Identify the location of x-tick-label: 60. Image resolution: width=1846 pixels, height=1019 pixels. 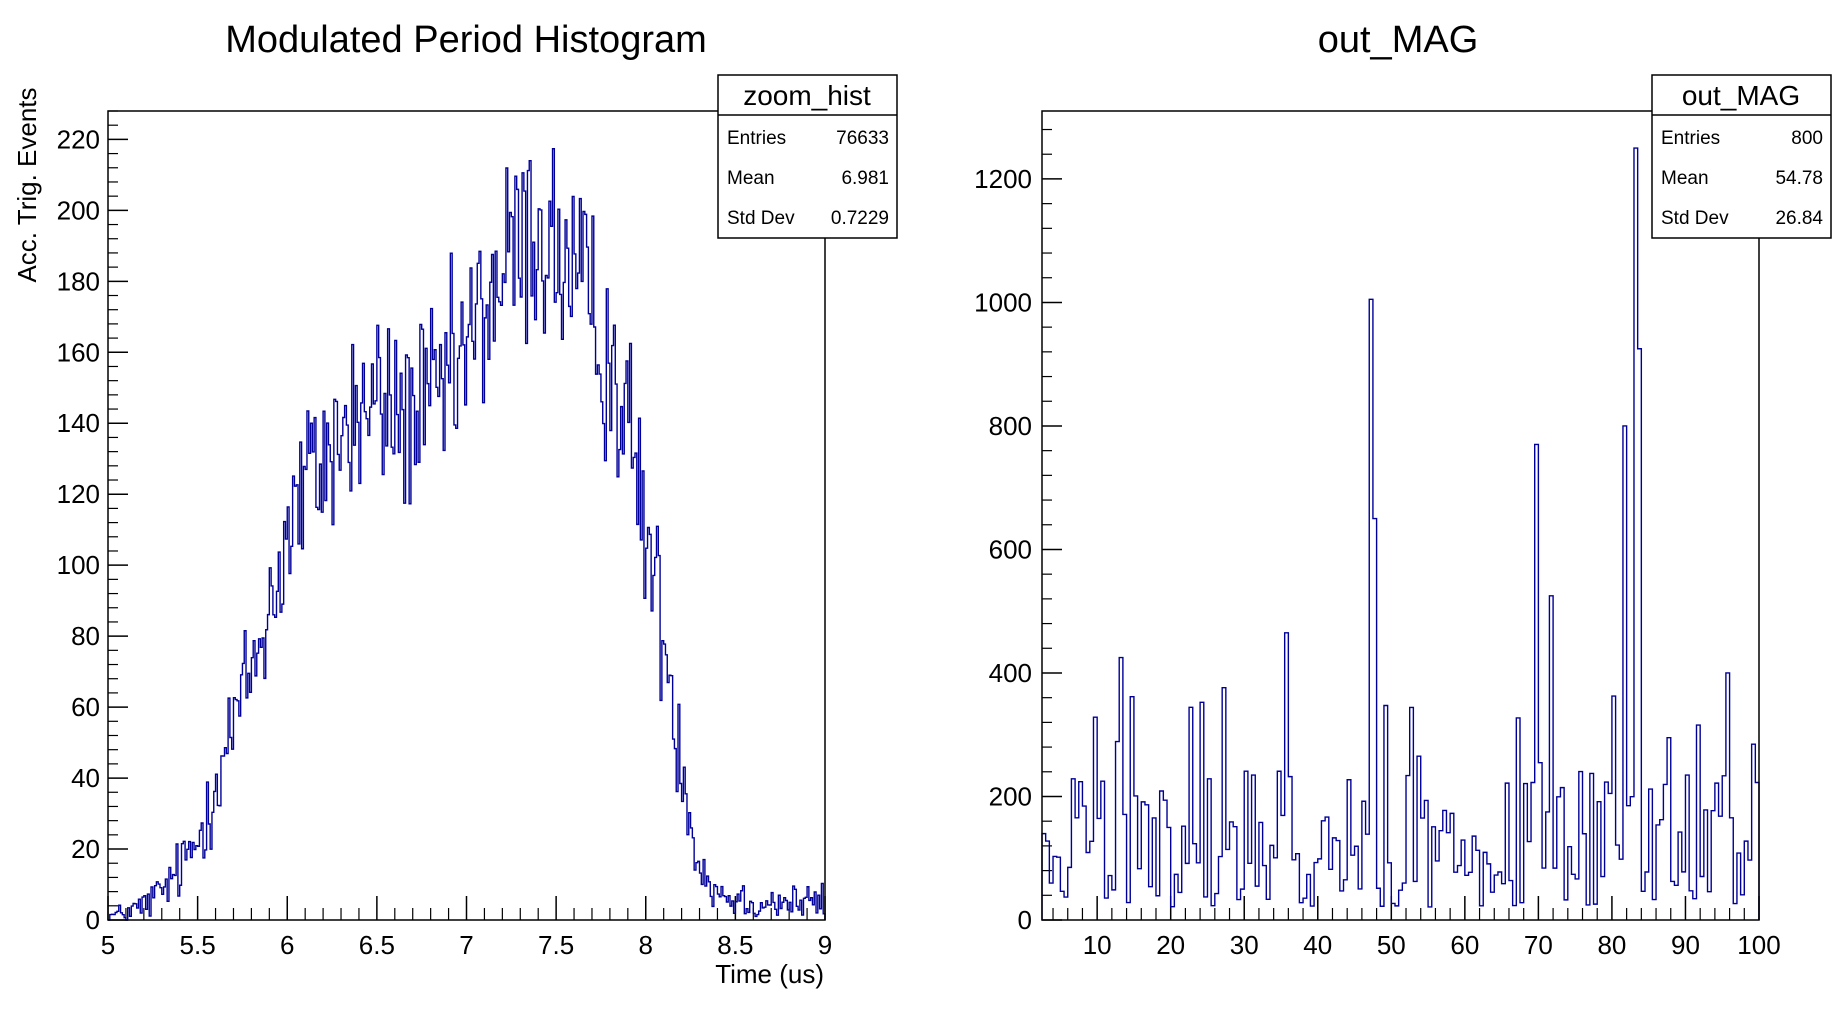
(1464, 945).